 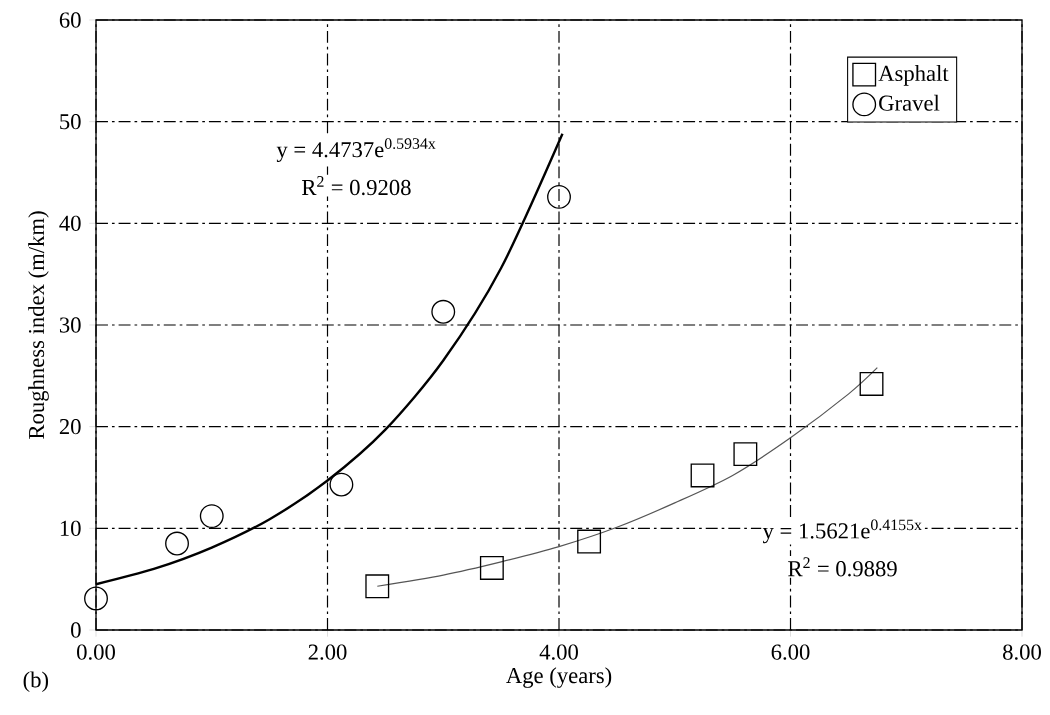 What do you see at coordinates (96, 652) in the screenshot?
I see `x-tick-label: 0.00` at bounding box center [96, 652].